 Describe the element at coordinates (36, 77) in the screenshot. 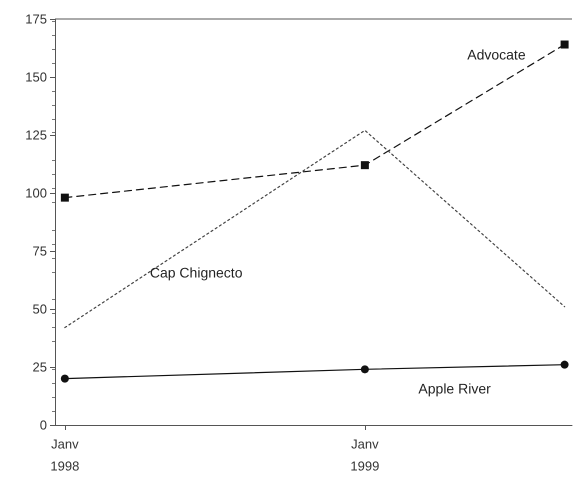

I see `y-tick-label: 150` at that location.